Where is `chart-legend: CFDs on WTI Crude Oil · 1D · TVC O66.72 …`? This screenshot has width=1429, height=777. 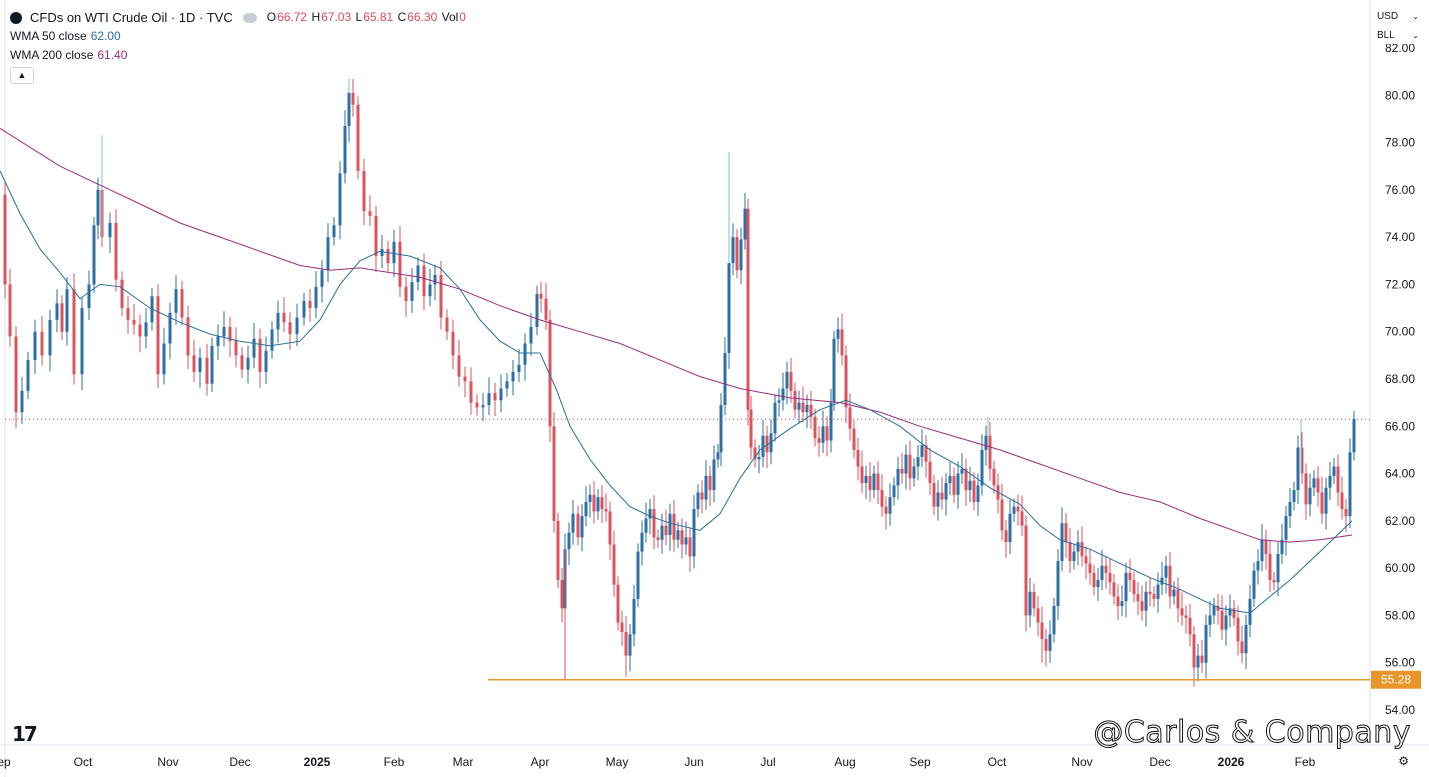 chart-legend: CFDs on WTI Crude Oil · 1D · TVC O66.72 … is located at coordinates (238, 36).